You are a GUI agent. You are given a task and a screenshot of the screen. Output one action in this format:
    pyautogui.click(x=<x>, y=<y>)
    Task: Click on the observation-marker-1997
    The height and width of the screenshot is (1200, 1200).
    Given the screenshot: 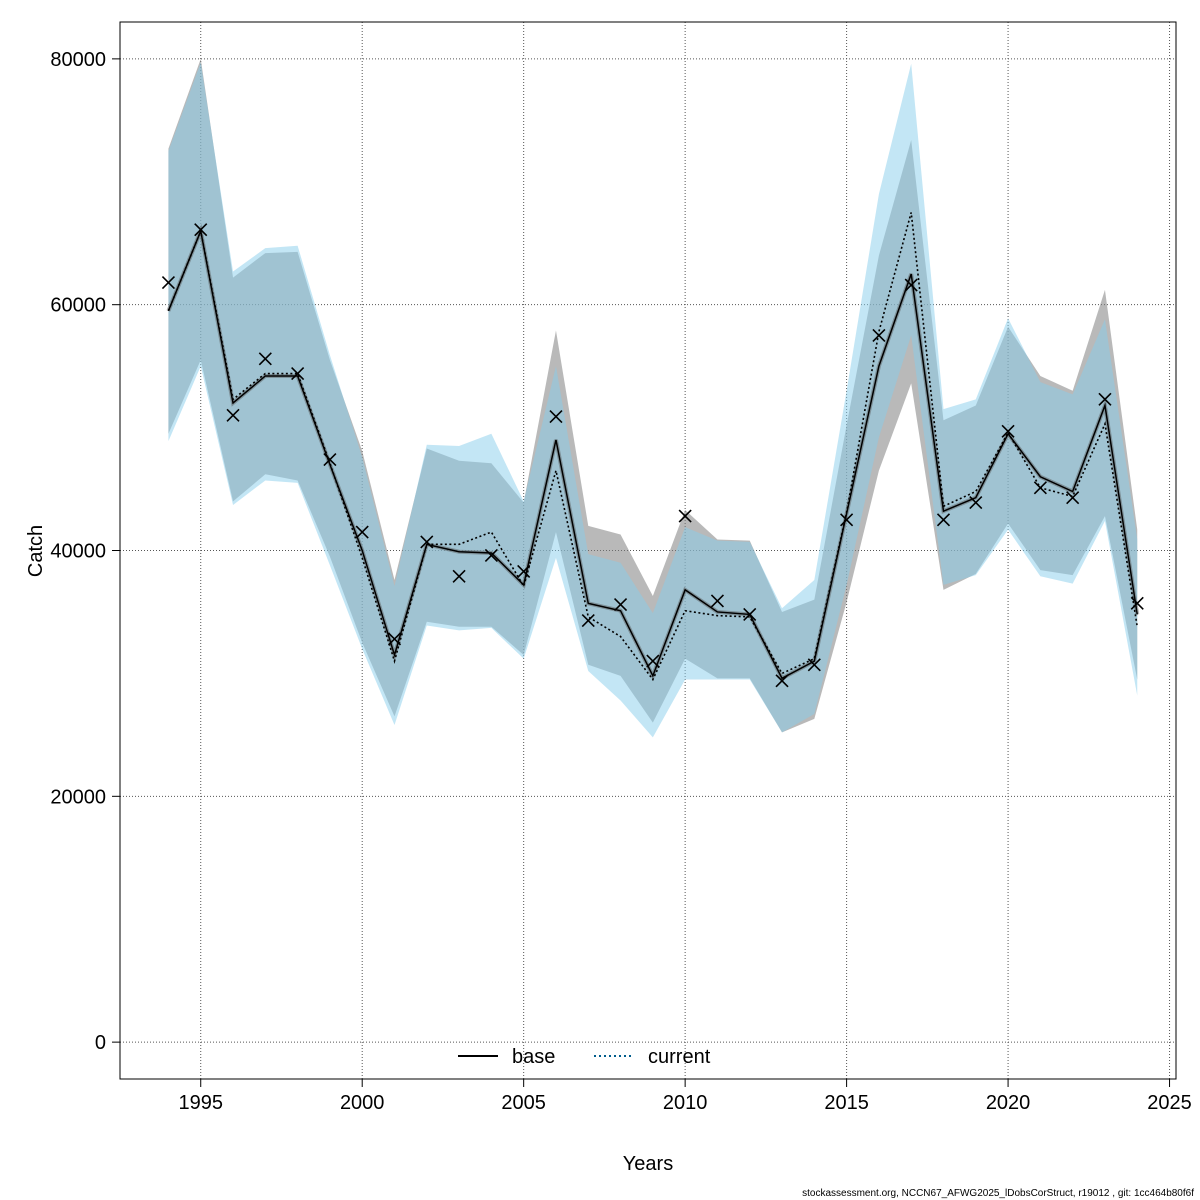 What is the action you would take?
    pyautogui.click(x=265, y=359)
    